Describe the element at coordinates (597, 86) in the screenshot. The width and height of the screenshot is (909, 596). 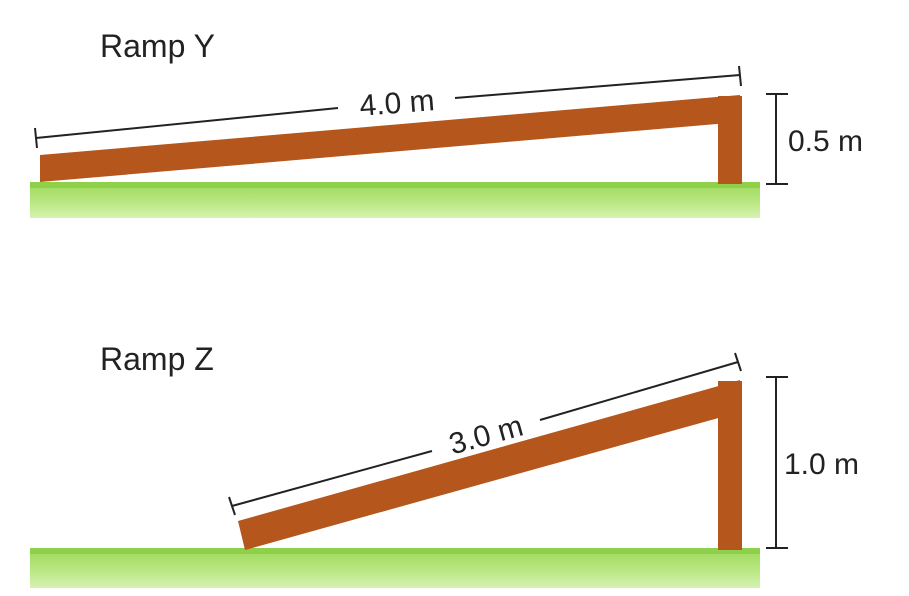
I see `ramp-y-length-line-right` at that location.